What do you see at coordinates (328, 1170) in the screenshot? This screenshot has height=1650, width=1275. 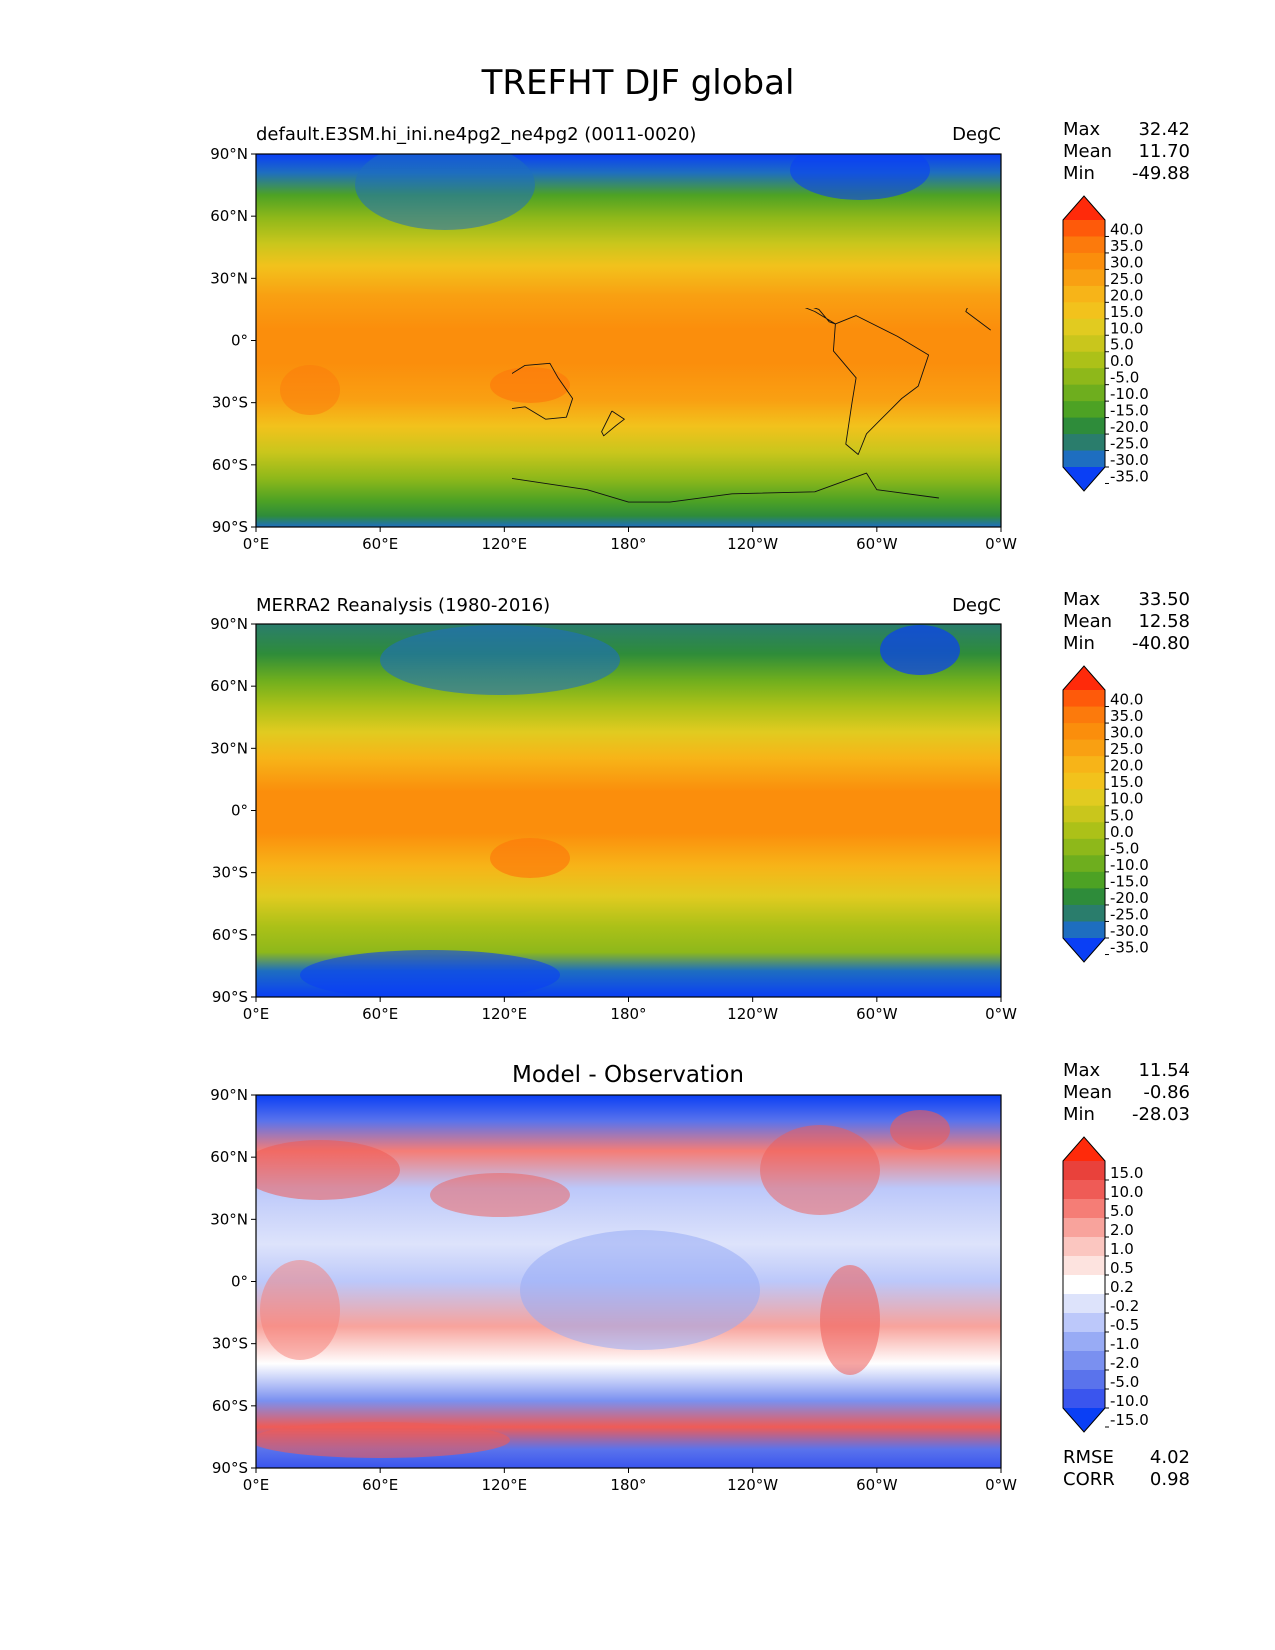 I see `warm-anomaly-europe` at bounding box center [328, 1170].